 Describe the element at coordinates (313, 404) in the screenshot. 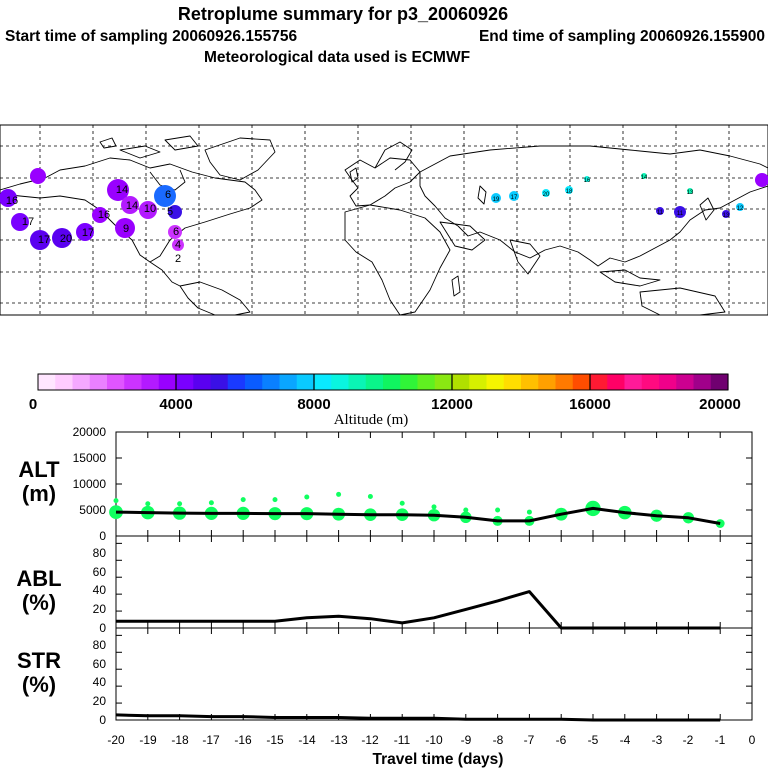

I see `colorbar-tick-8000: 8000` at that location.